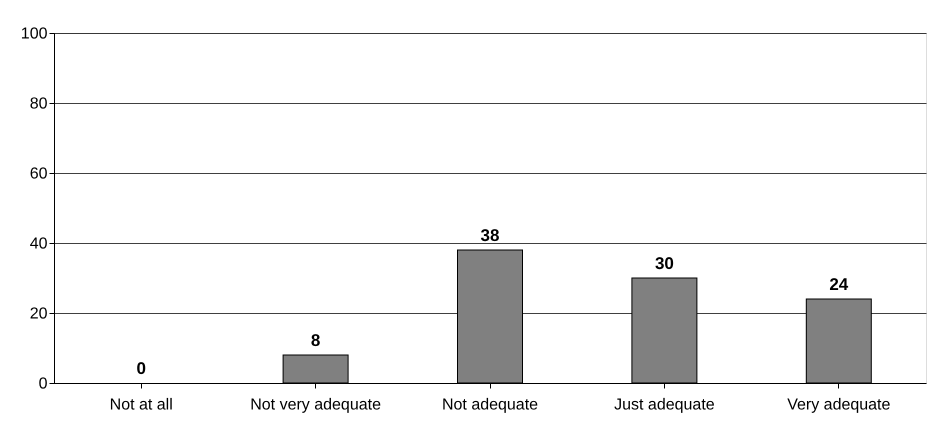  What do you see at coordinates (39, 244) in the screenshot?
I see `y-tick-label: 40` at bounding box center [39, 244].